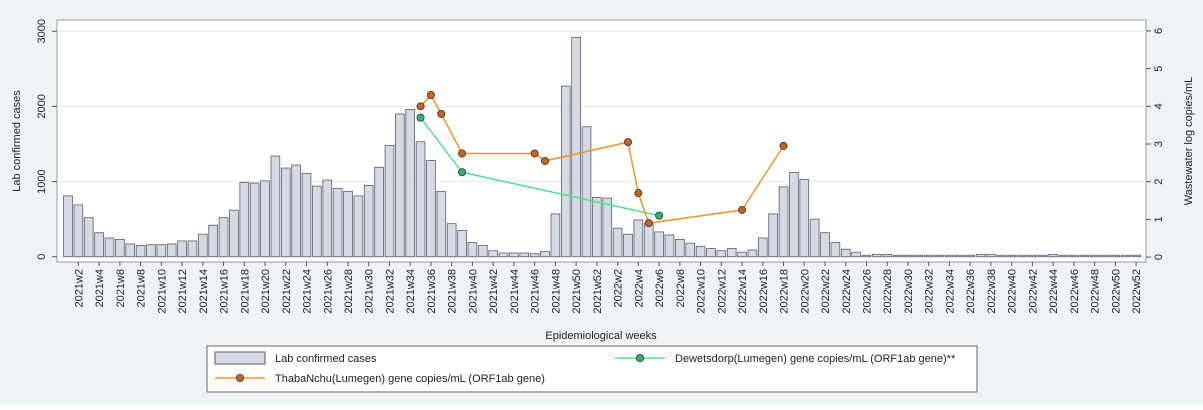  I want to click on x-tick-label: 2022w14, so click(743, 291).